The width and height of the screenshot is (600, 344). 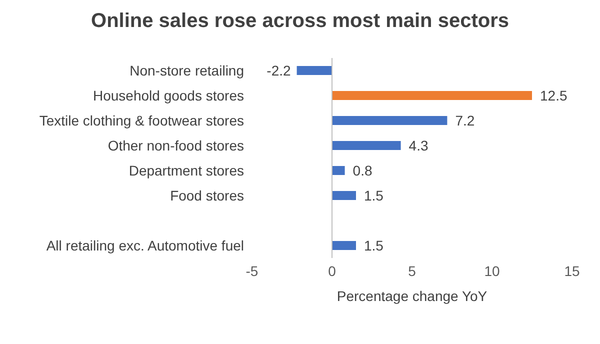 I want to click on x-axis-title: Percentage change YoY, so click(x=412, y=296).